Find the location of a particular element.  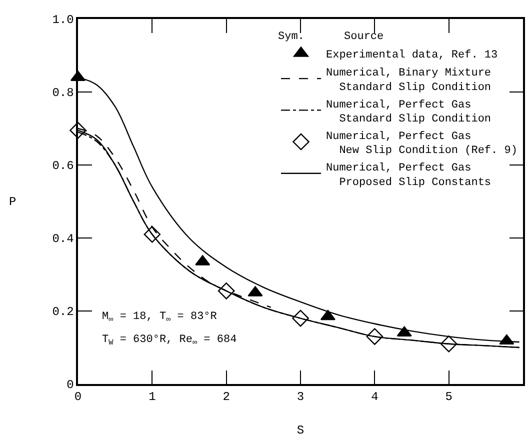

y-tick-label: 0.8 is located at coordinates (63, 93).